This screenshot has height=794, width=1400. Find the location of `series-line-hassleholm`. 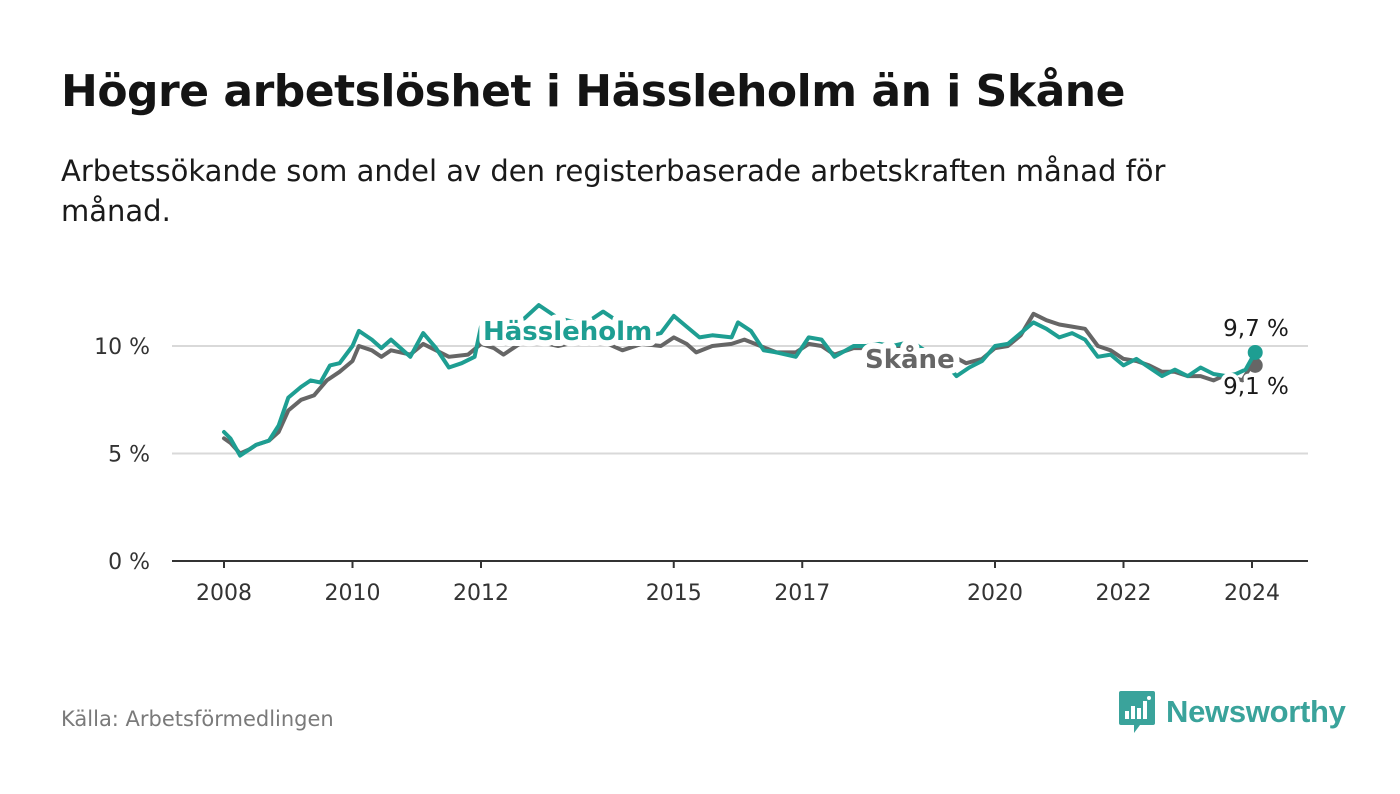

series-line-hassleholm is located at coordinates (740, 380).